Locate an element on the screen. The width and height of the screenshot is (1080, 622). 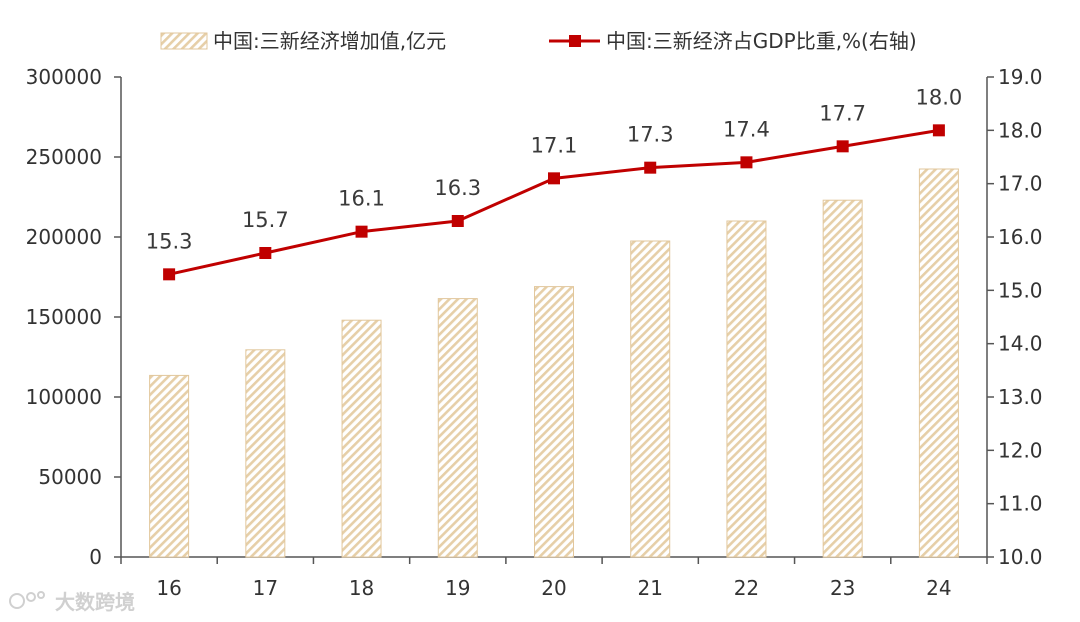
legend-line-label: 中国:三新经济占GDP比重,%(右轴) is located at coordinates (761, 41).